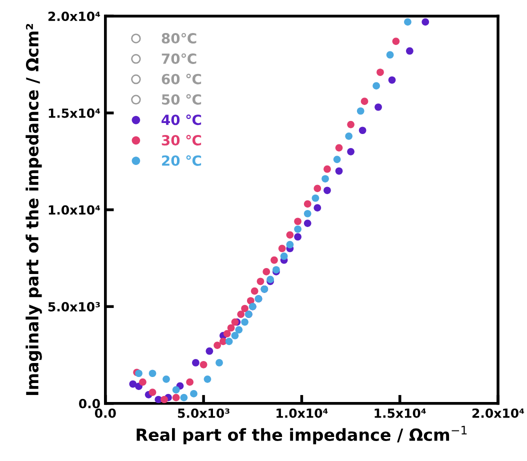 The width and height of the screenshot is (527, 461). I want to click on x-tick-label: 1.5x10⁴, so click(400, 413).